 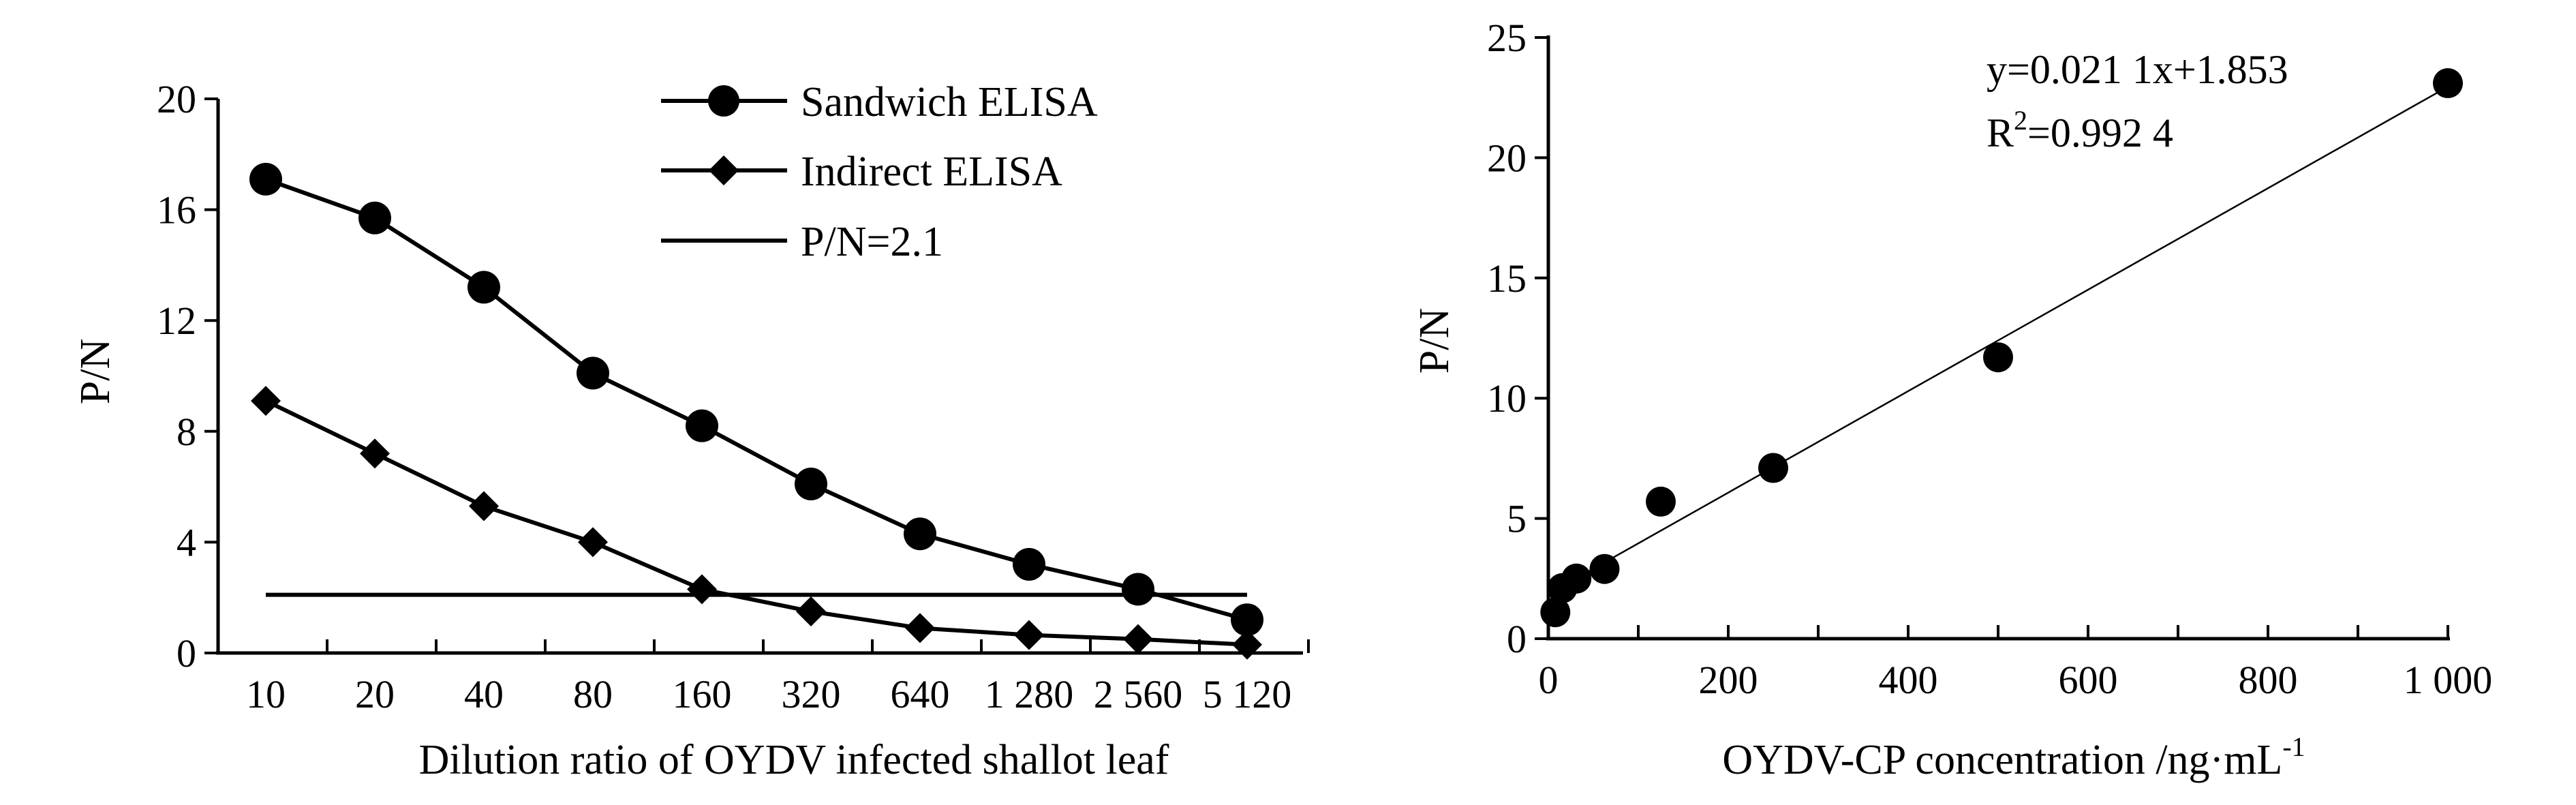 I want to click on left-x-tick-label: 20, so click(x=375, y=694).